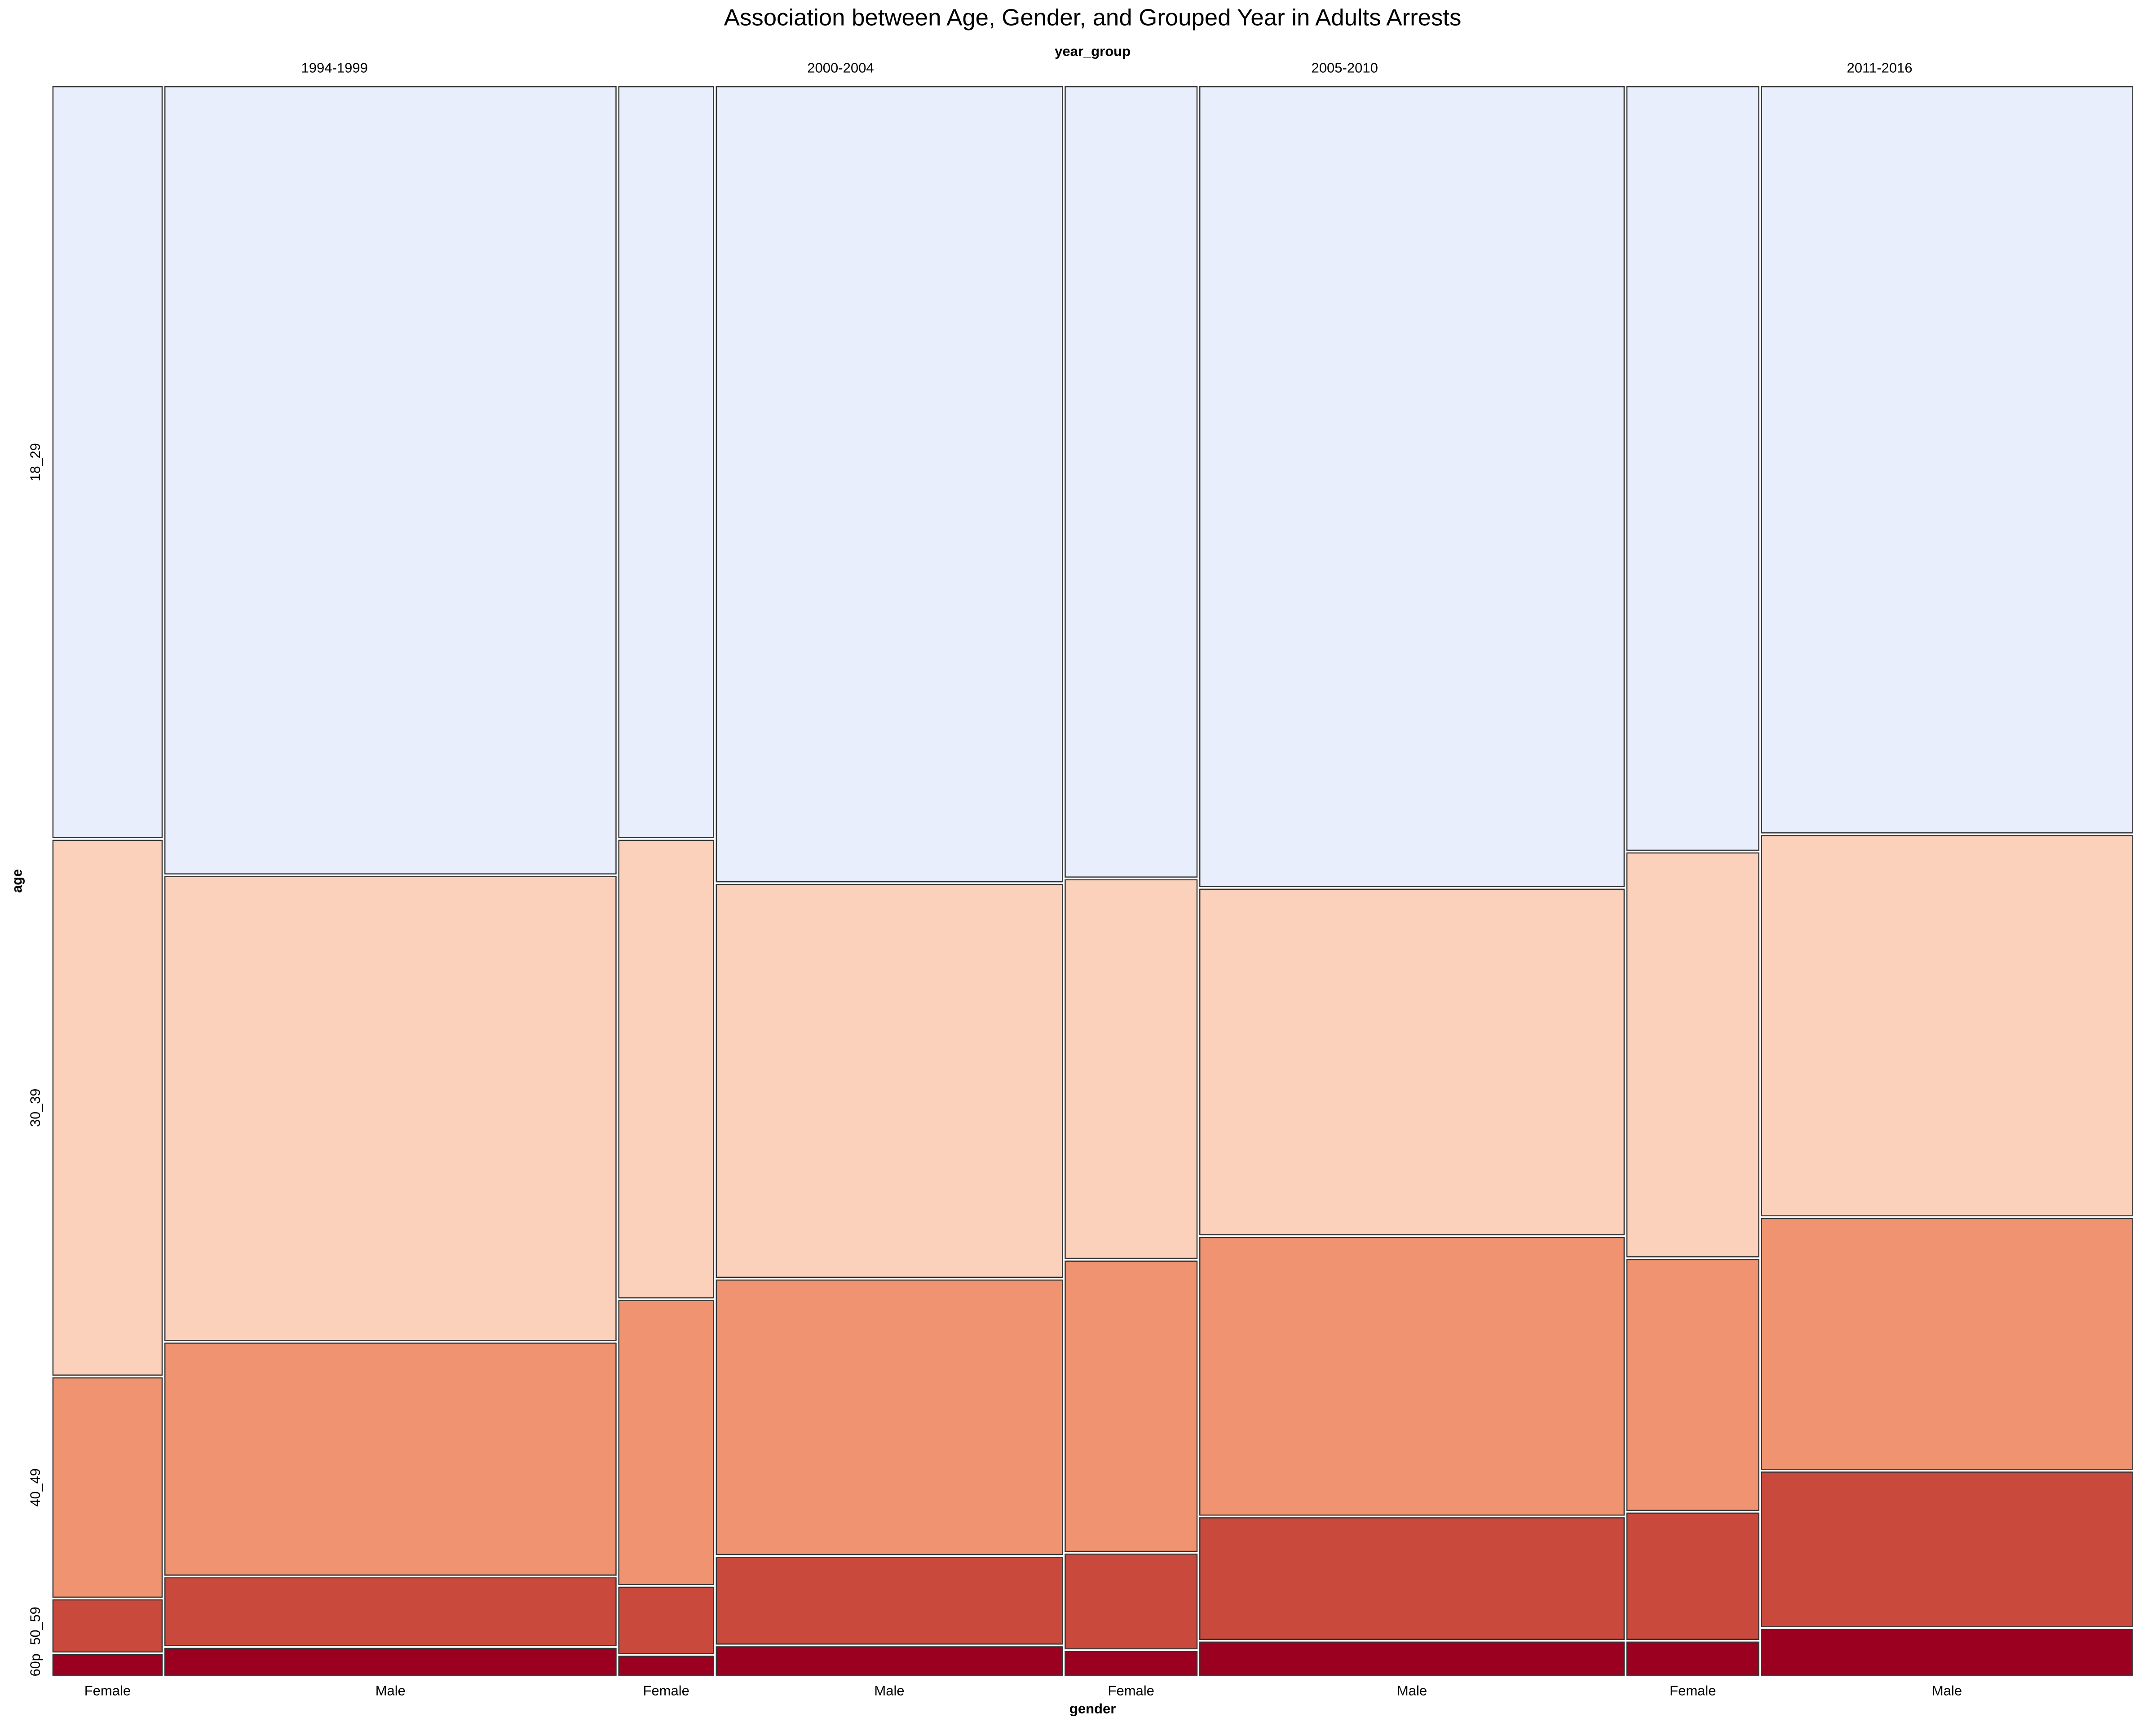  I want to click on top-tick-label: 2005-2010, so click(1345, 67).